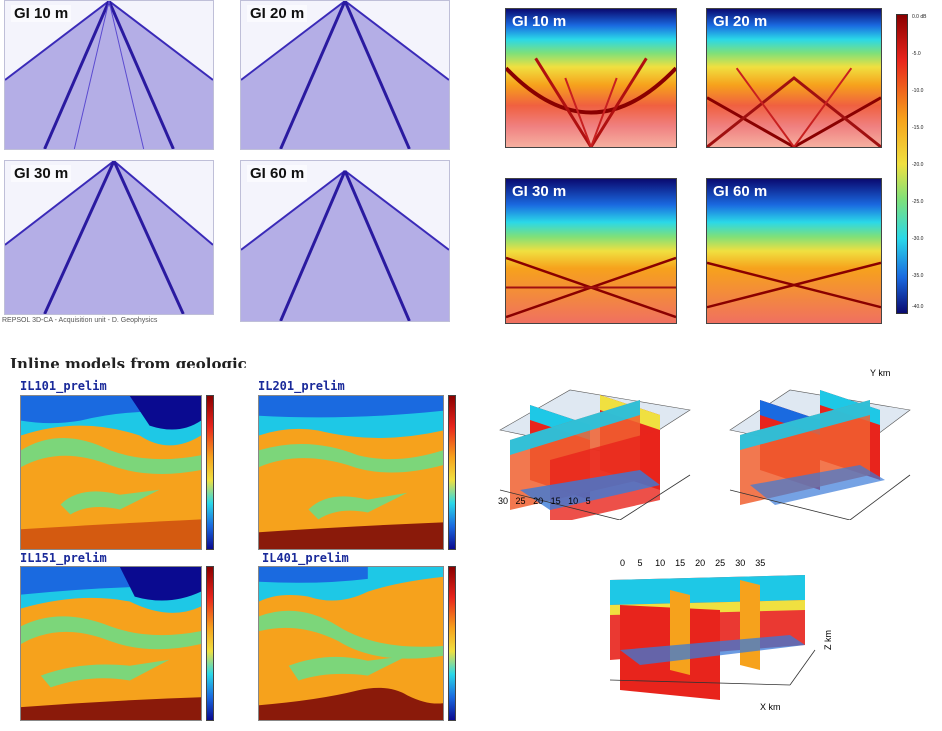  I want to click on y-tick: 15, so click(555, 501).